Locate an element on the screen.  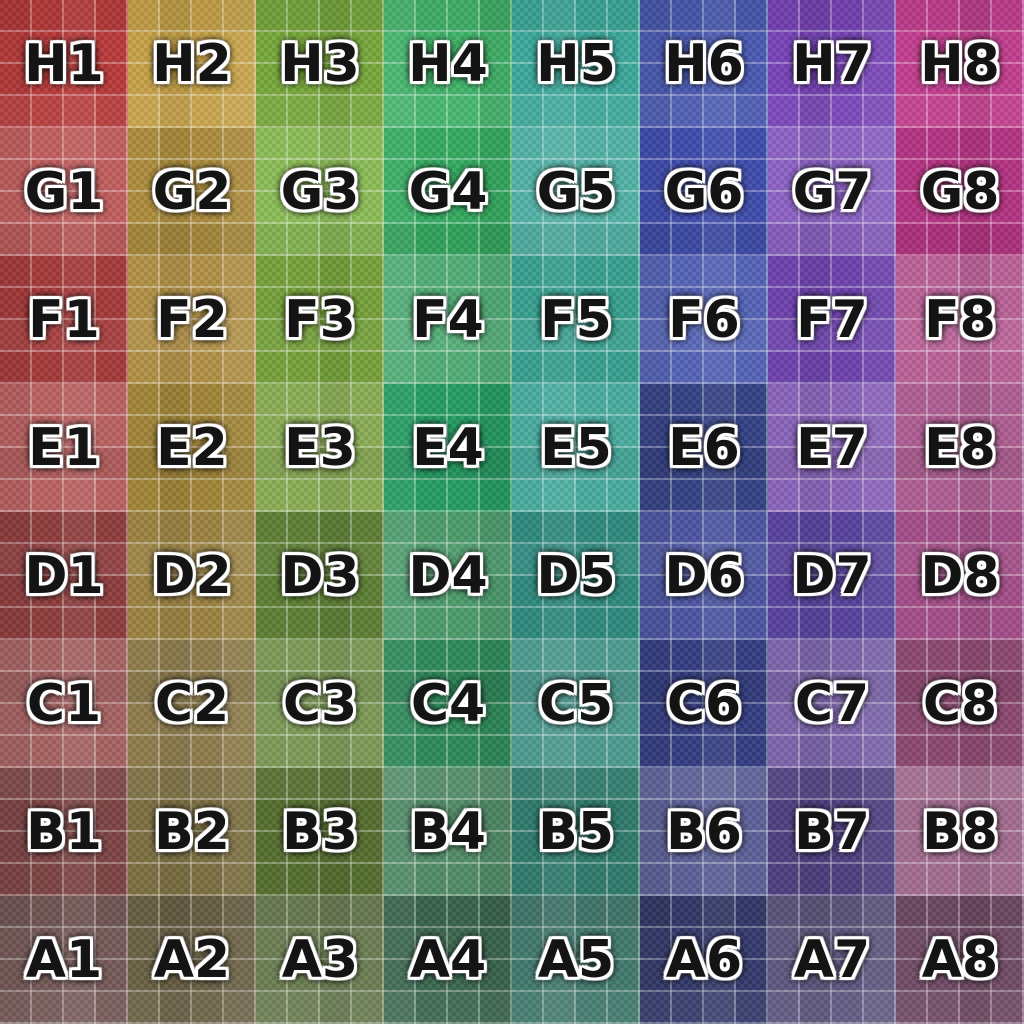
grid-cell-g2: G2 is located at coordinates (192, 192).